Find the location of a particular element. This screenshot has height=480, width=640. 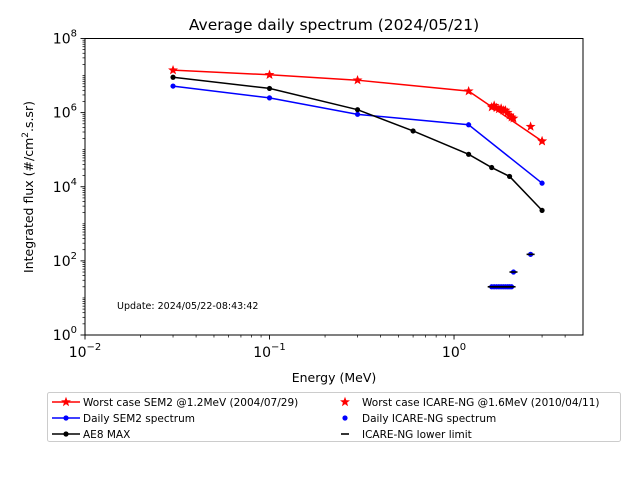

legend-label-1: Daily SEM2 spectrum is located at coordinates (139, 419).